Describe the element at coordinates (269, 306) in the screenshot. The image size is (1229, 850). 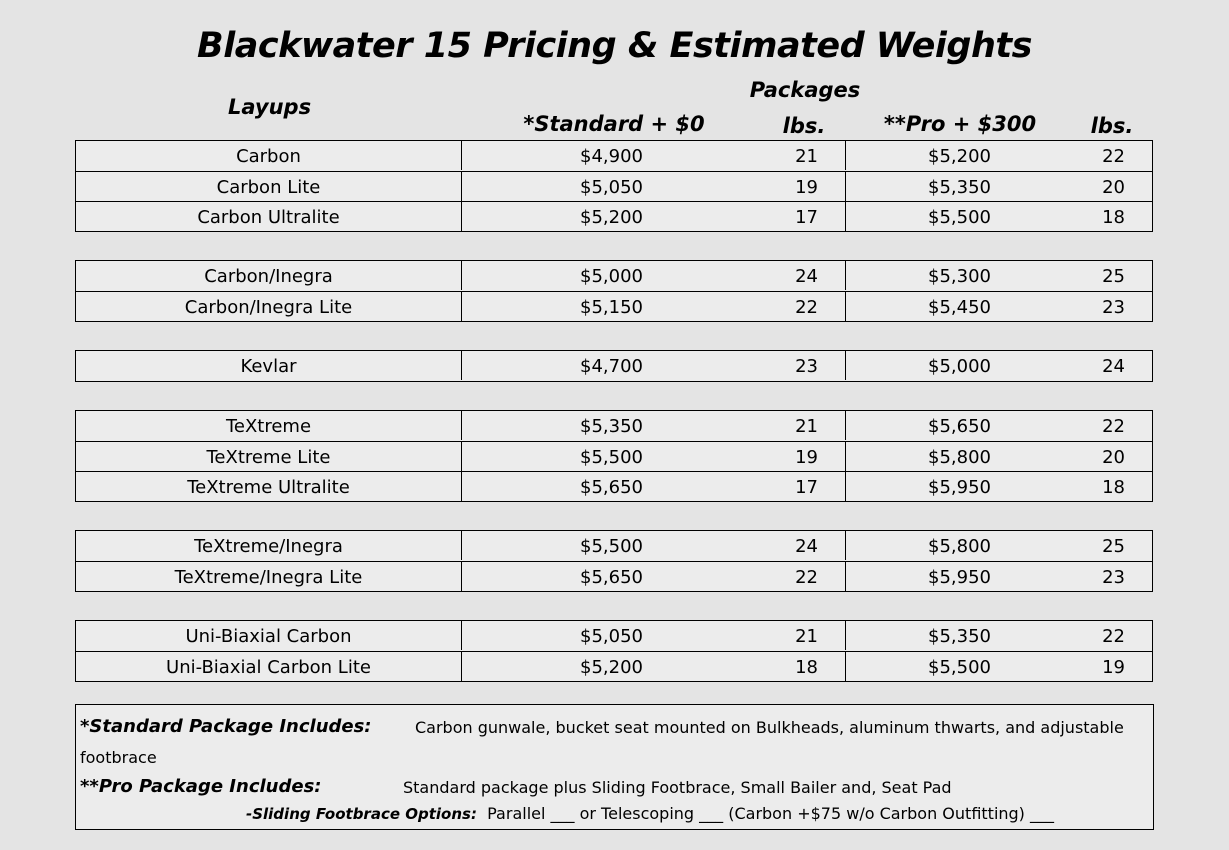
I see `layup-cell: Carbon/Inegra Lite` at that location.